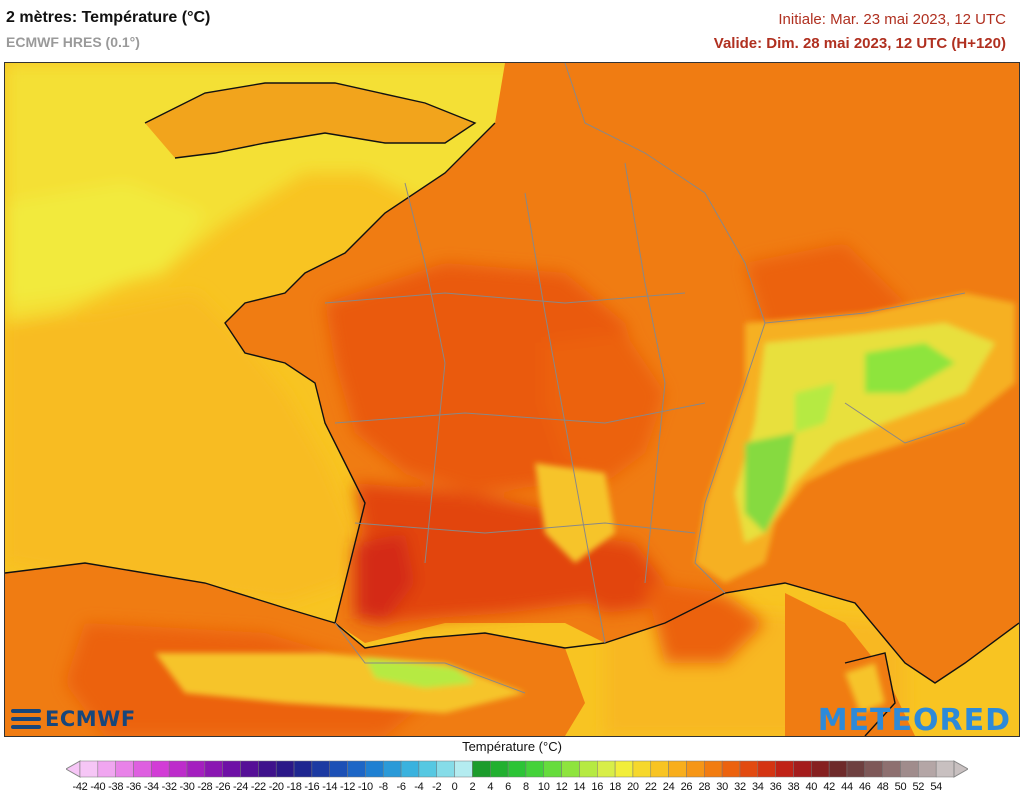  What do you see at coordinates (775, 787) in the screenshot?
I see `legend-tick-label: 36` at bounding box center [775, 787].